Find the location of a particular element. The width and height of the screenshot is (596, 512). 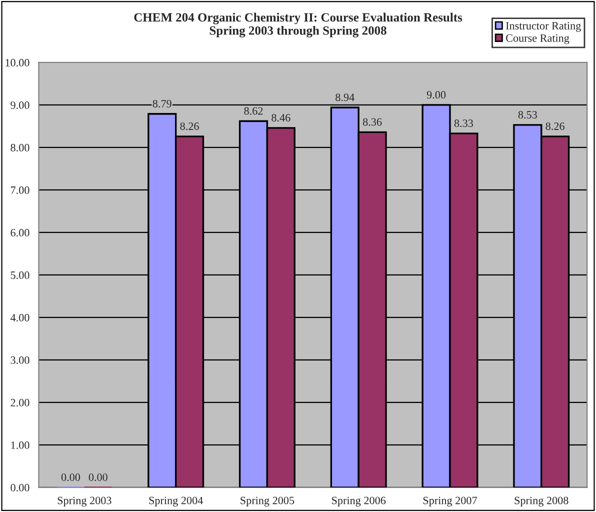

y-tick-label: 5.00 is located at coordinates (20, 275).